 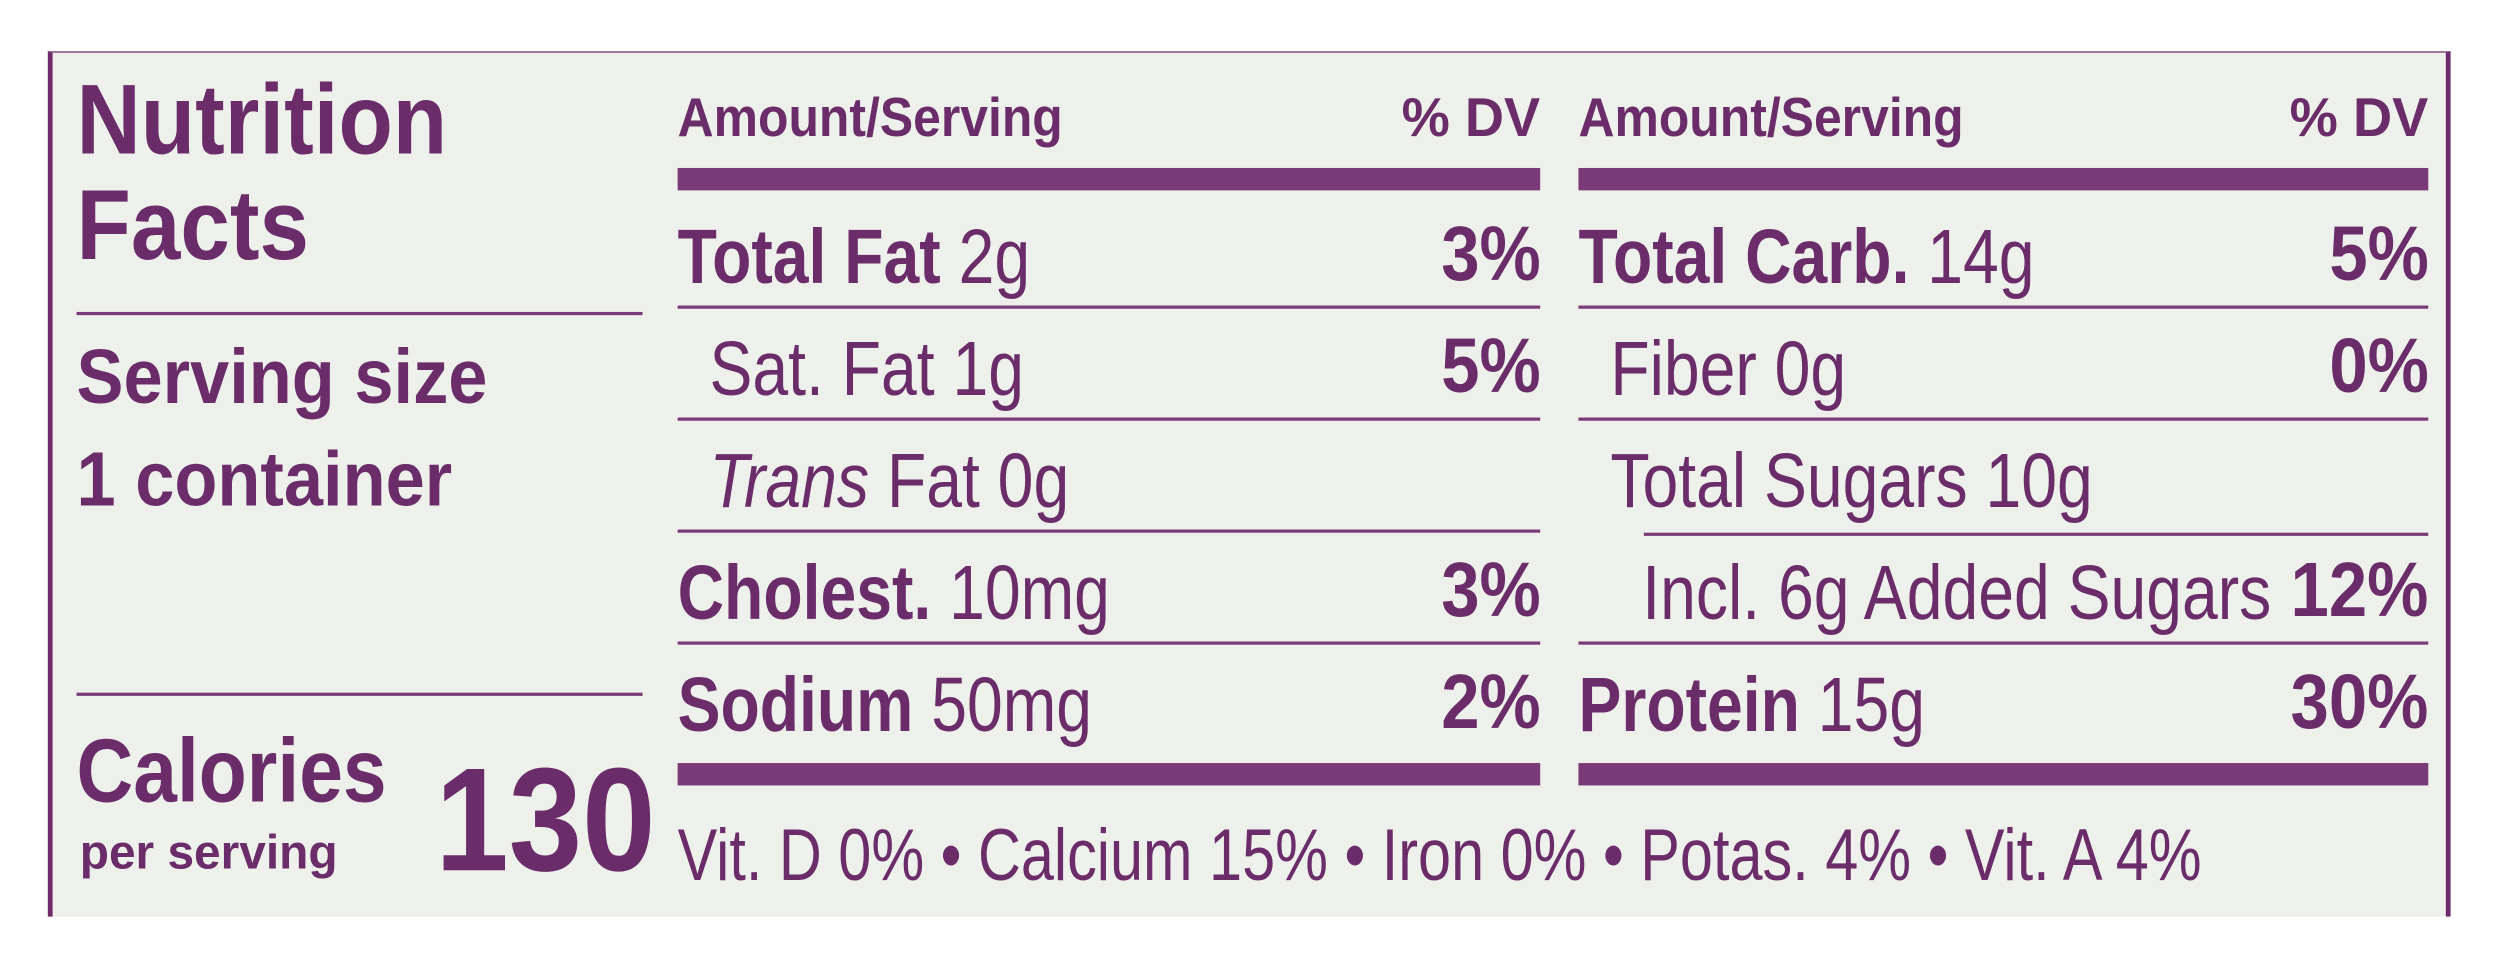 I want to click on nutrient: Total Carb., so click(x=1744, y=258).